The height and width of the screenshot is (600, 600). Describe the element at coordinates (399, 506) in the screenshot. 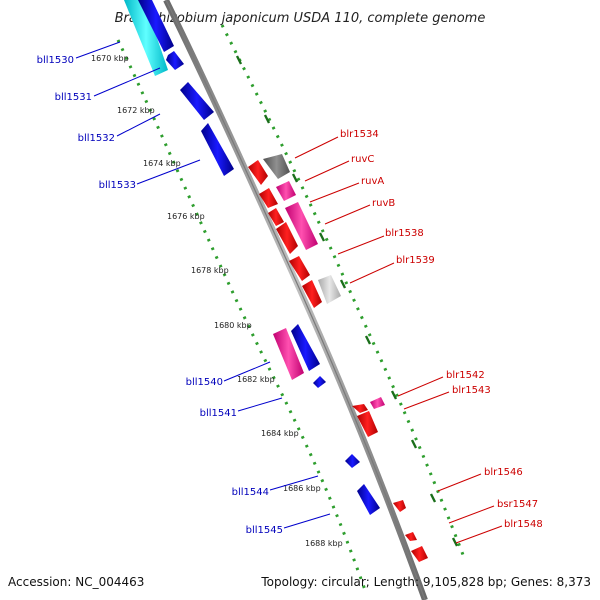

I see `gene-feature-blr1546` at that location.